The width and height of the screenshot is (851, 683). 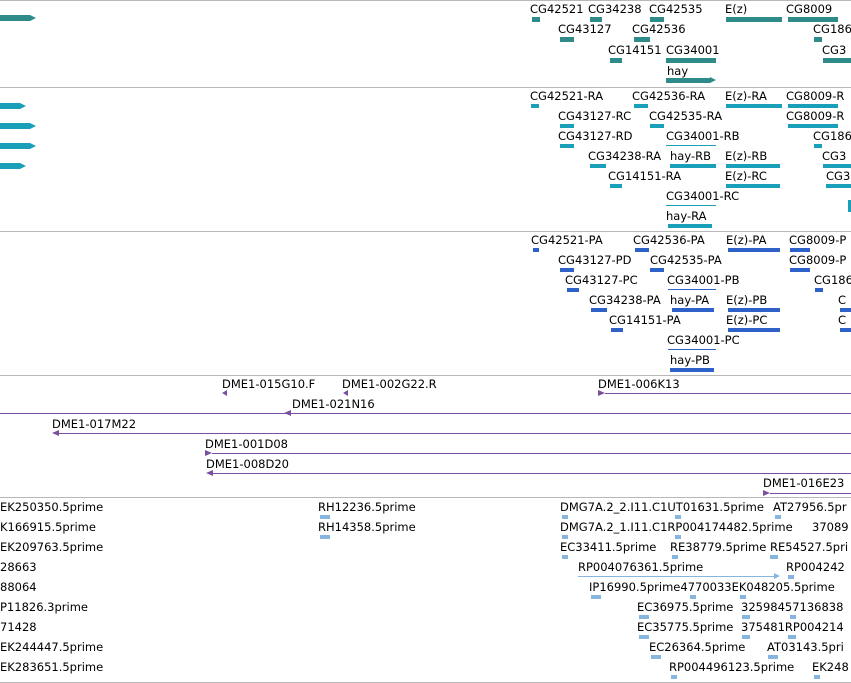 What do you see at coordinates (746, 240) in the screenshot?
I see `protein-label: E(z)-PA` at bounding box center [746, 240].